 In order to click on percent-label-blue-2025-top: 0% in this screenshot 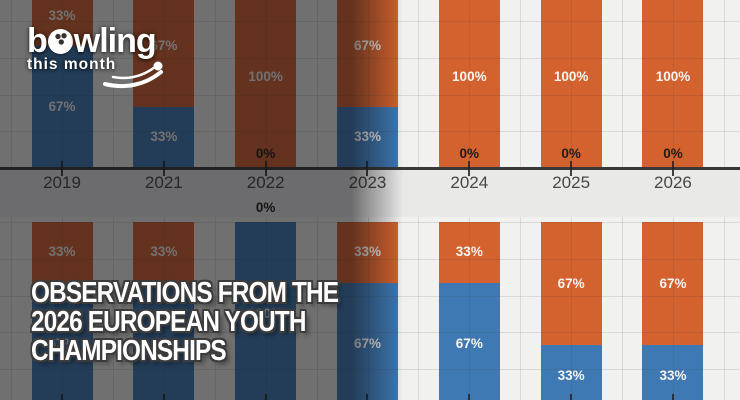, I will do `click(571, 153)`.